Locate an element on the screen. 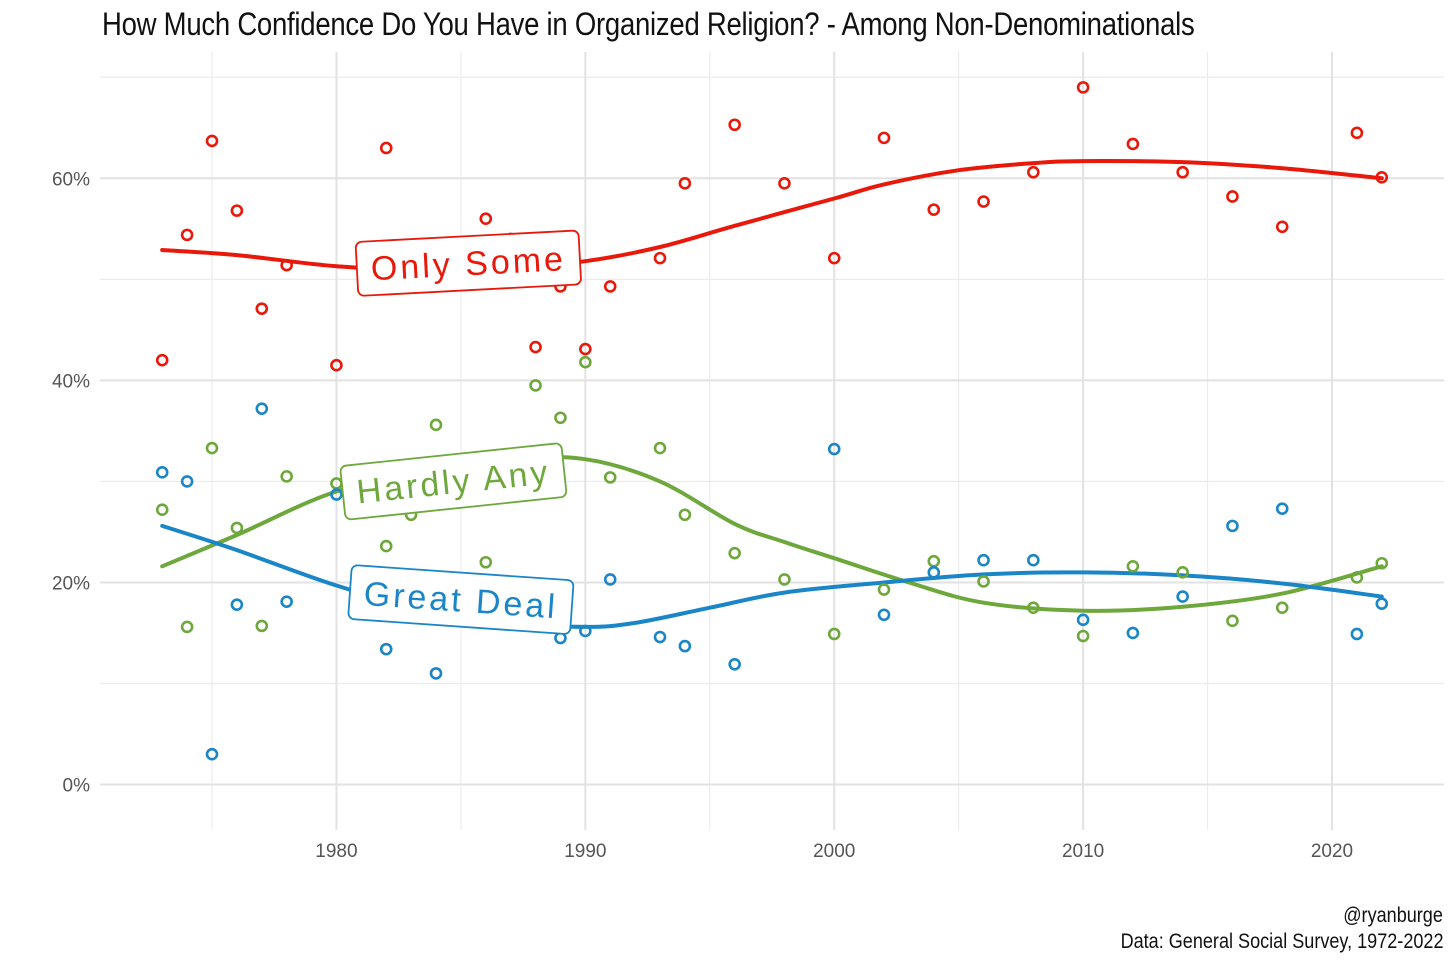 This screenshot has width=1456, height=970. great-deal-trend-line is located at coordinates (772, 576).